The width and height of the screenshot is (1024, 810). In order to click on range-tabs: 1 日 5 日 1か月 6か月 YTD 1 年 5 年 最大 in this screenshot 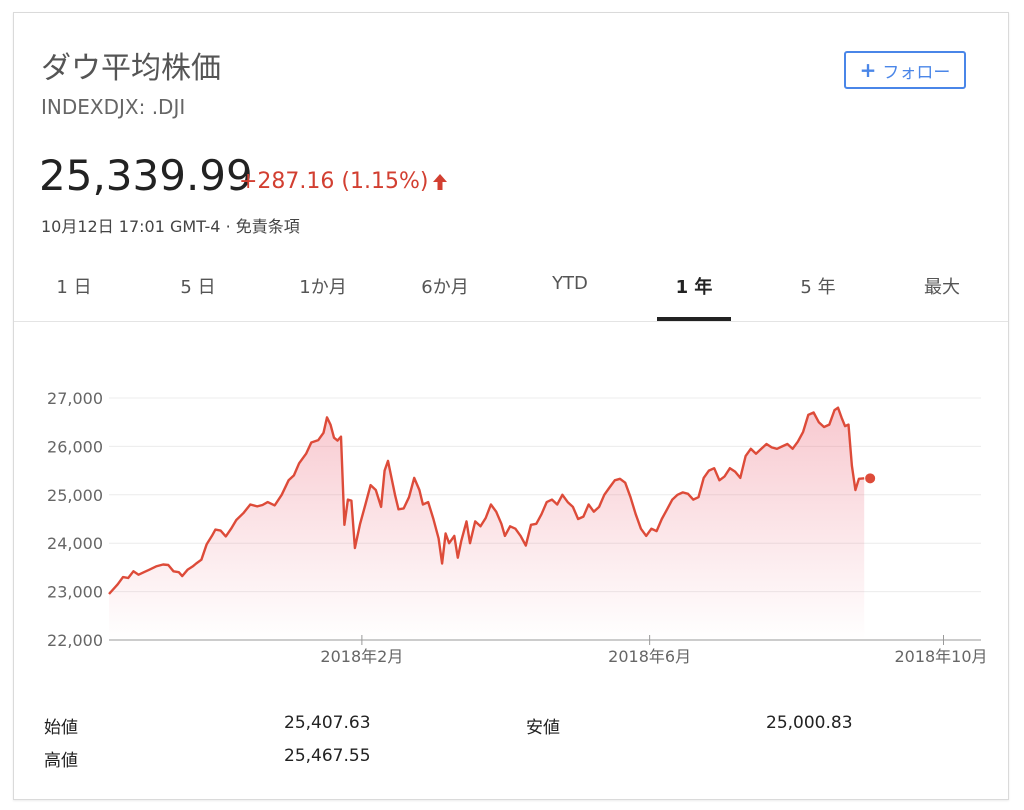, I will do `click(511, 293)`.